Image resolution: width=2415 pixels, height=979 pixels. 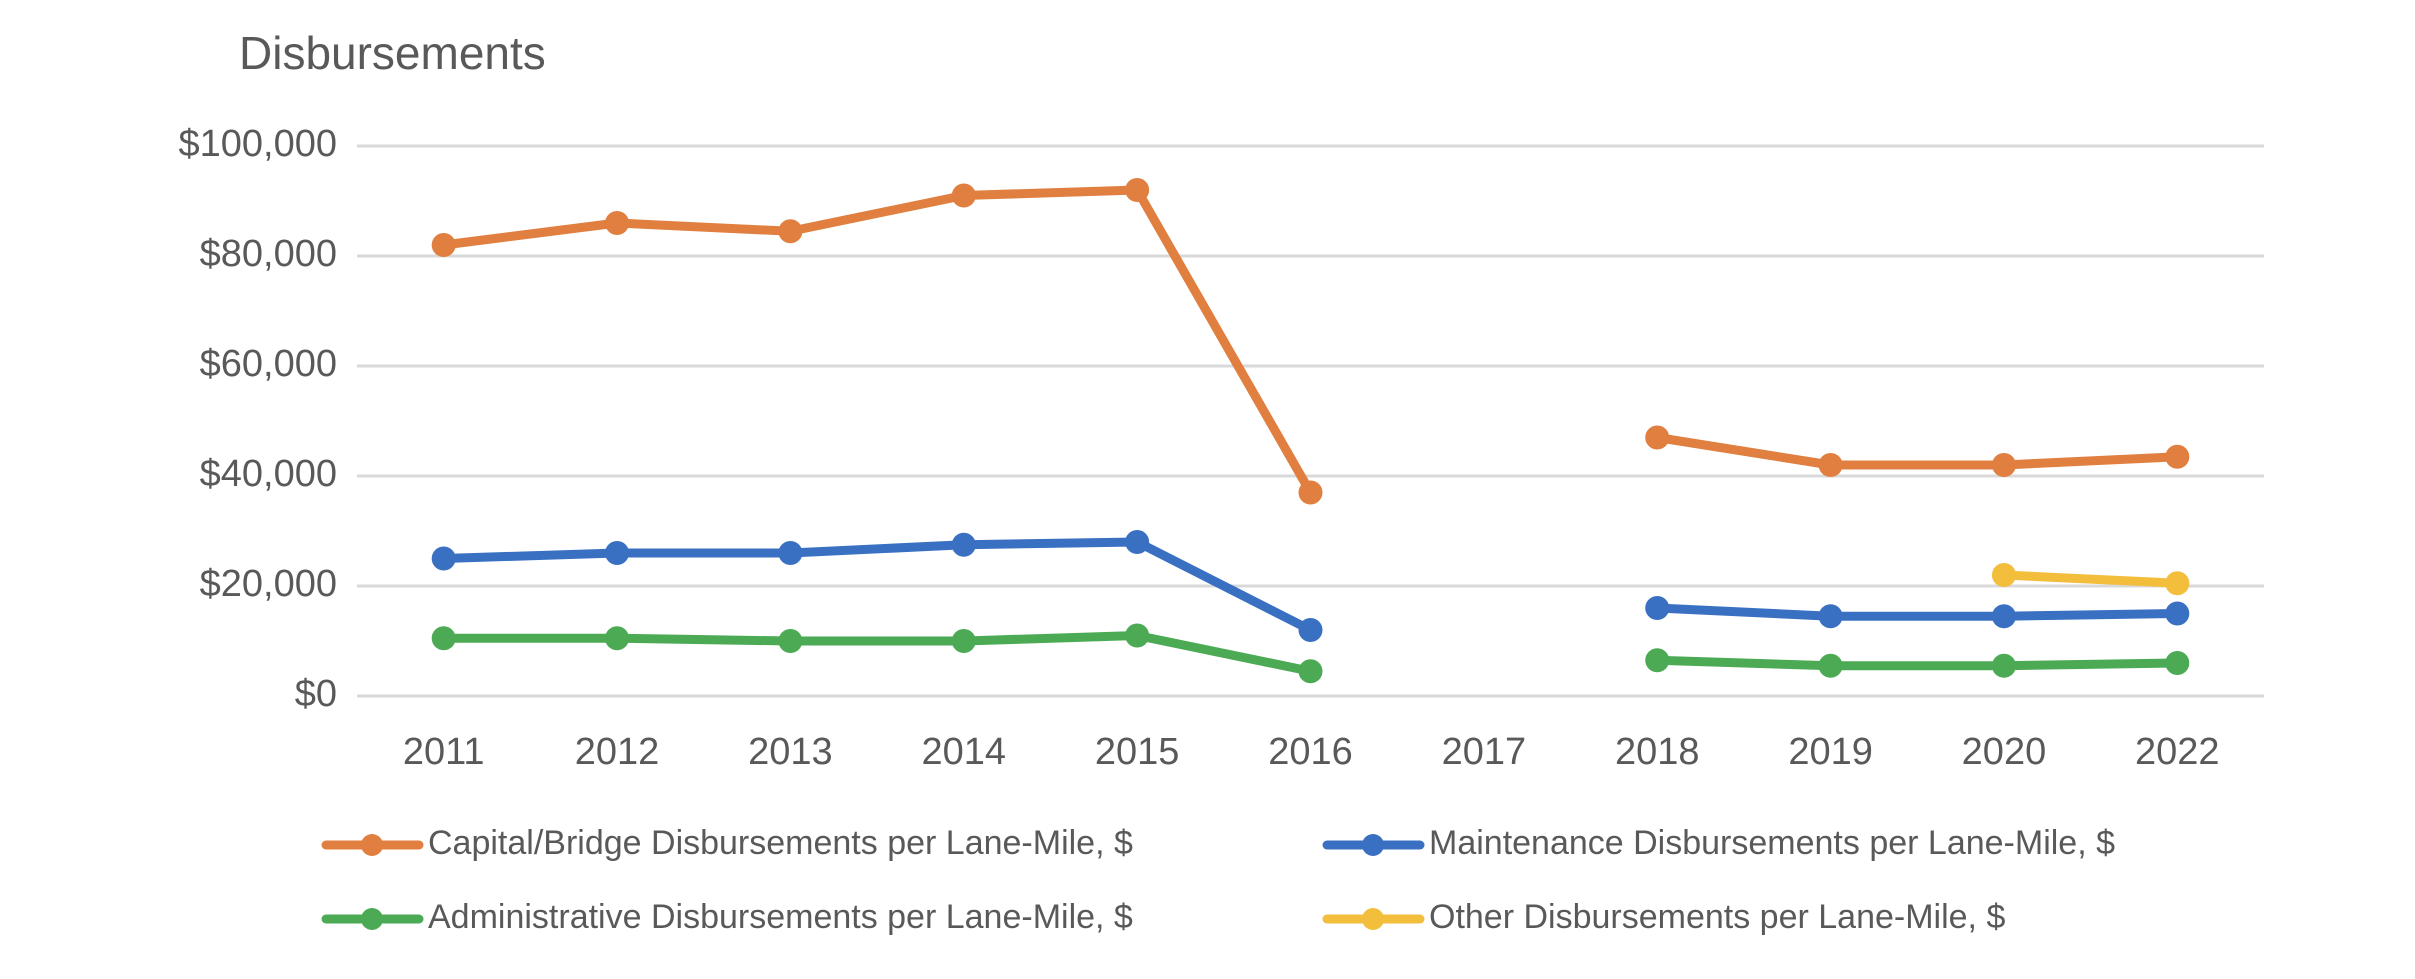 What do you see at coordinates (2004, 752) in the screenshot?
I see `x-tick-label: 2020` at bounding box center [2004, 752].